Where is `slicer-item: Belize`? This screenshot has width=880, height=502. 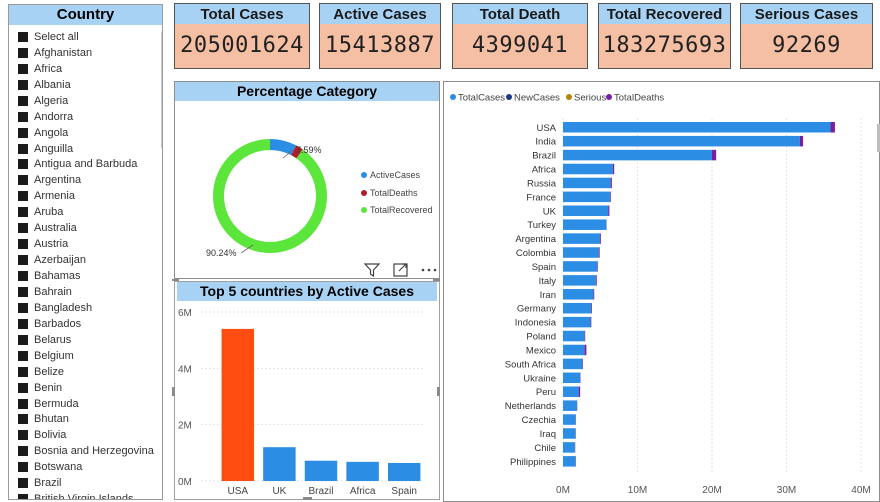
slicer-item: Belize is located at coordinates (85, 372).